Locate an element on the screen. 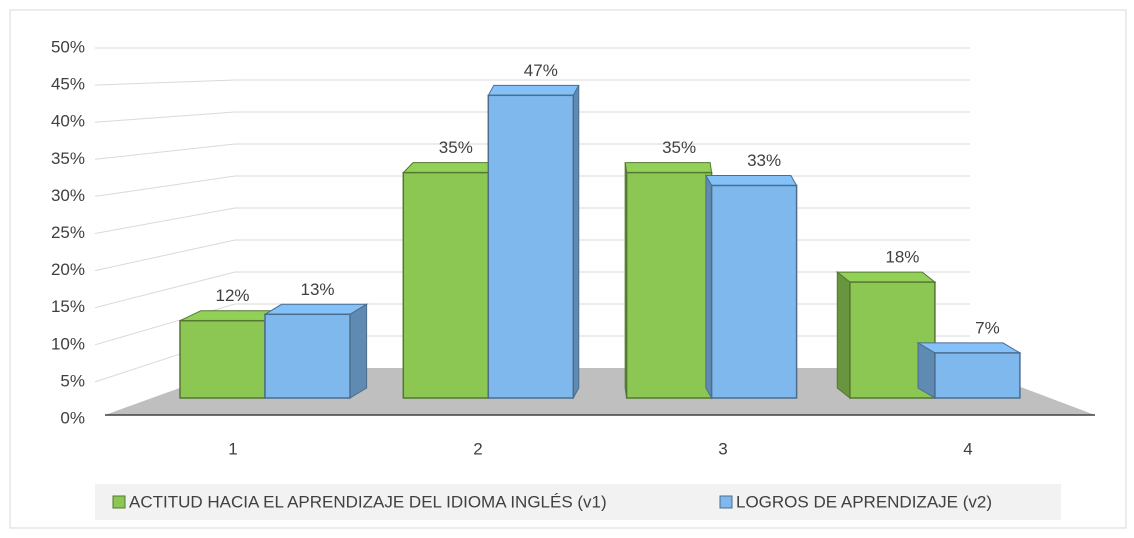 This screenshot has width=1134, height=538. data-label: 47% is located at coordinates (541, 70).